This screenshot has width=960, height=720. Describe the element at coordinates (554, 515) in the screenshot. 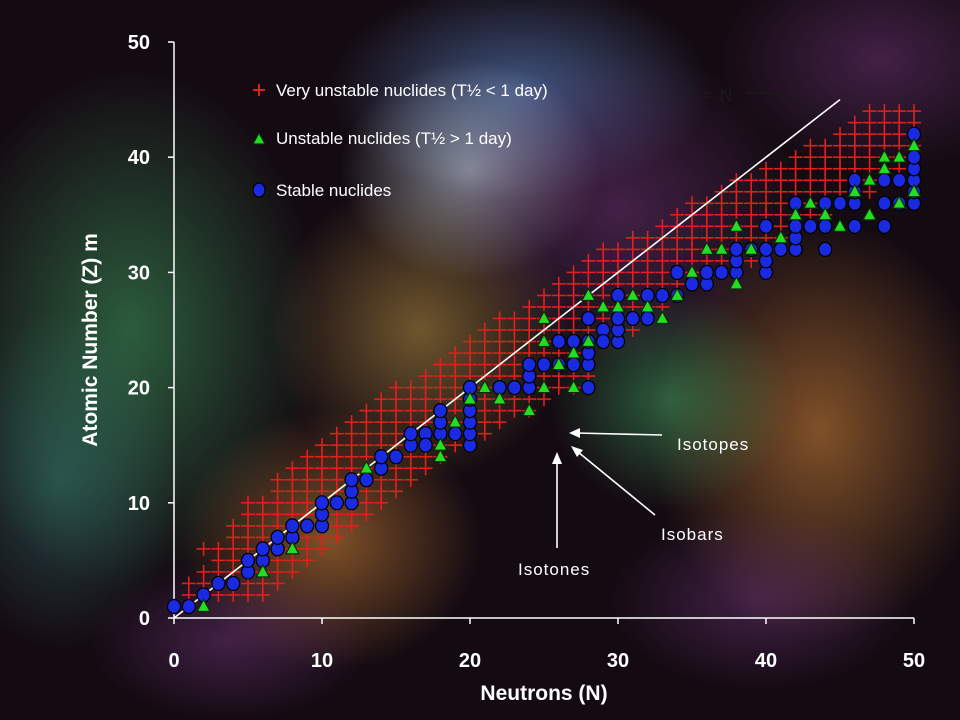

I see `annotation-isotones: Isotones` at that location.